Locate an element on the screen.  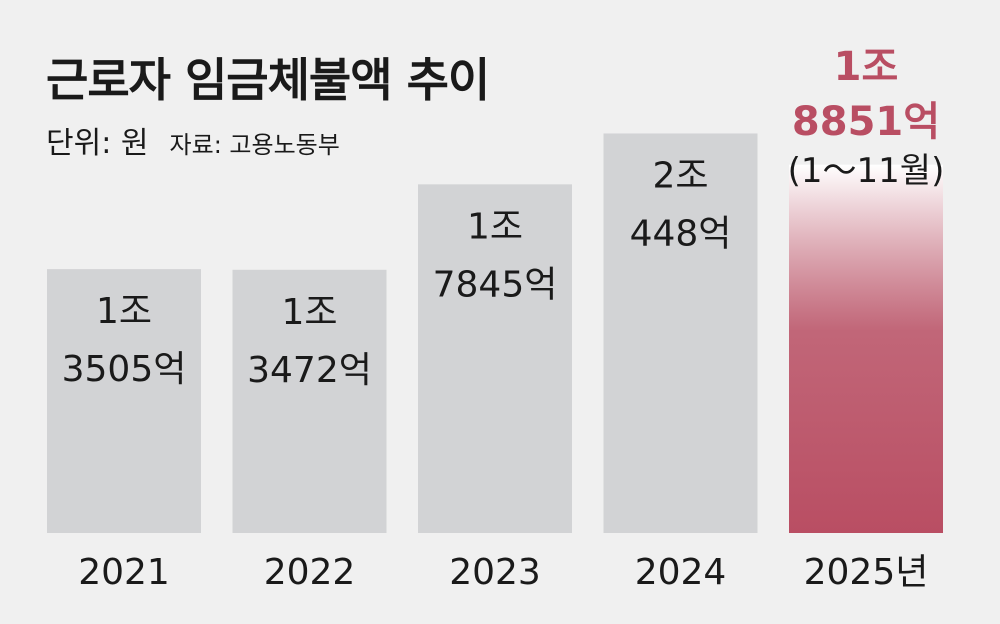
x-tick-label: 2021 is located at coordinates (124, 572).